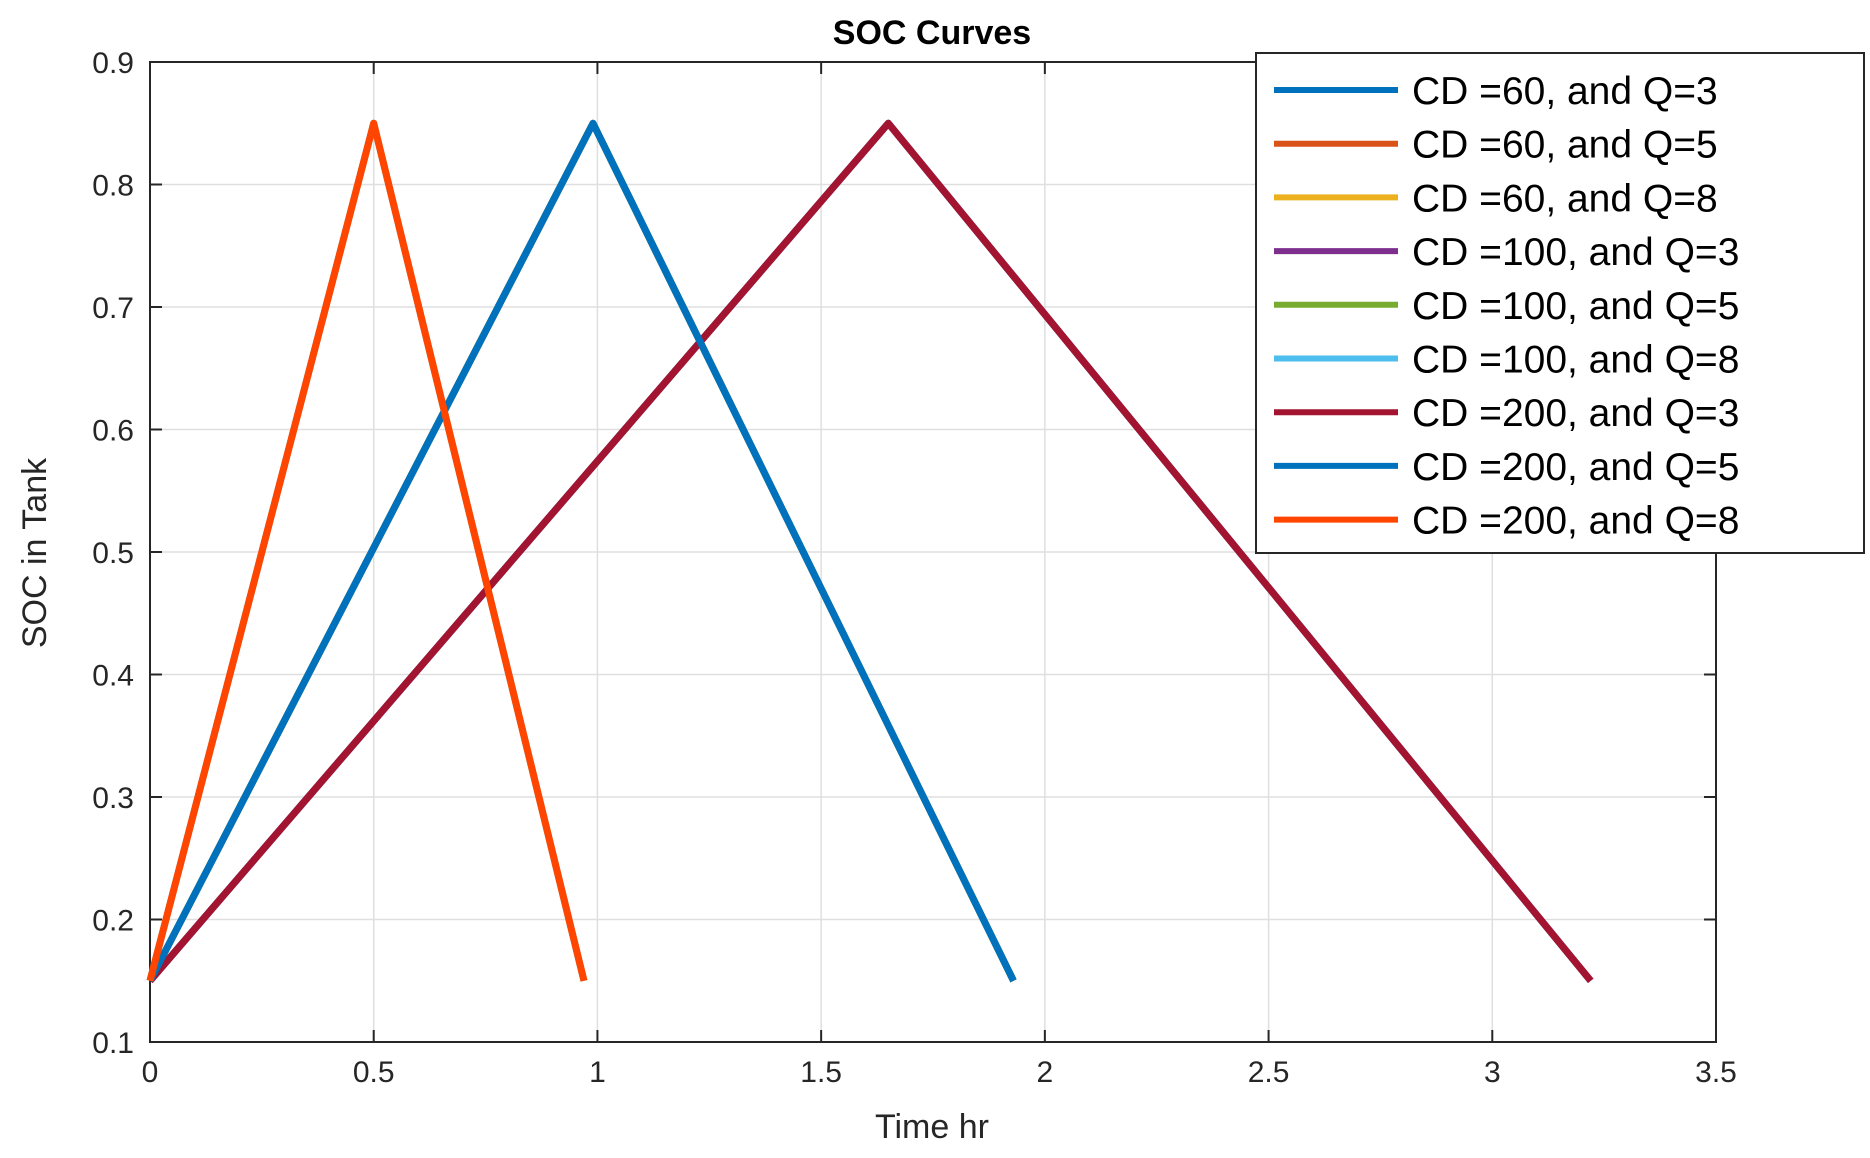 The height and width of the screenshot is (1158, 1870). Describe the element at coordinates (1492, 1072) in the screenshot. I see `x-tick-label: 3` at that location.